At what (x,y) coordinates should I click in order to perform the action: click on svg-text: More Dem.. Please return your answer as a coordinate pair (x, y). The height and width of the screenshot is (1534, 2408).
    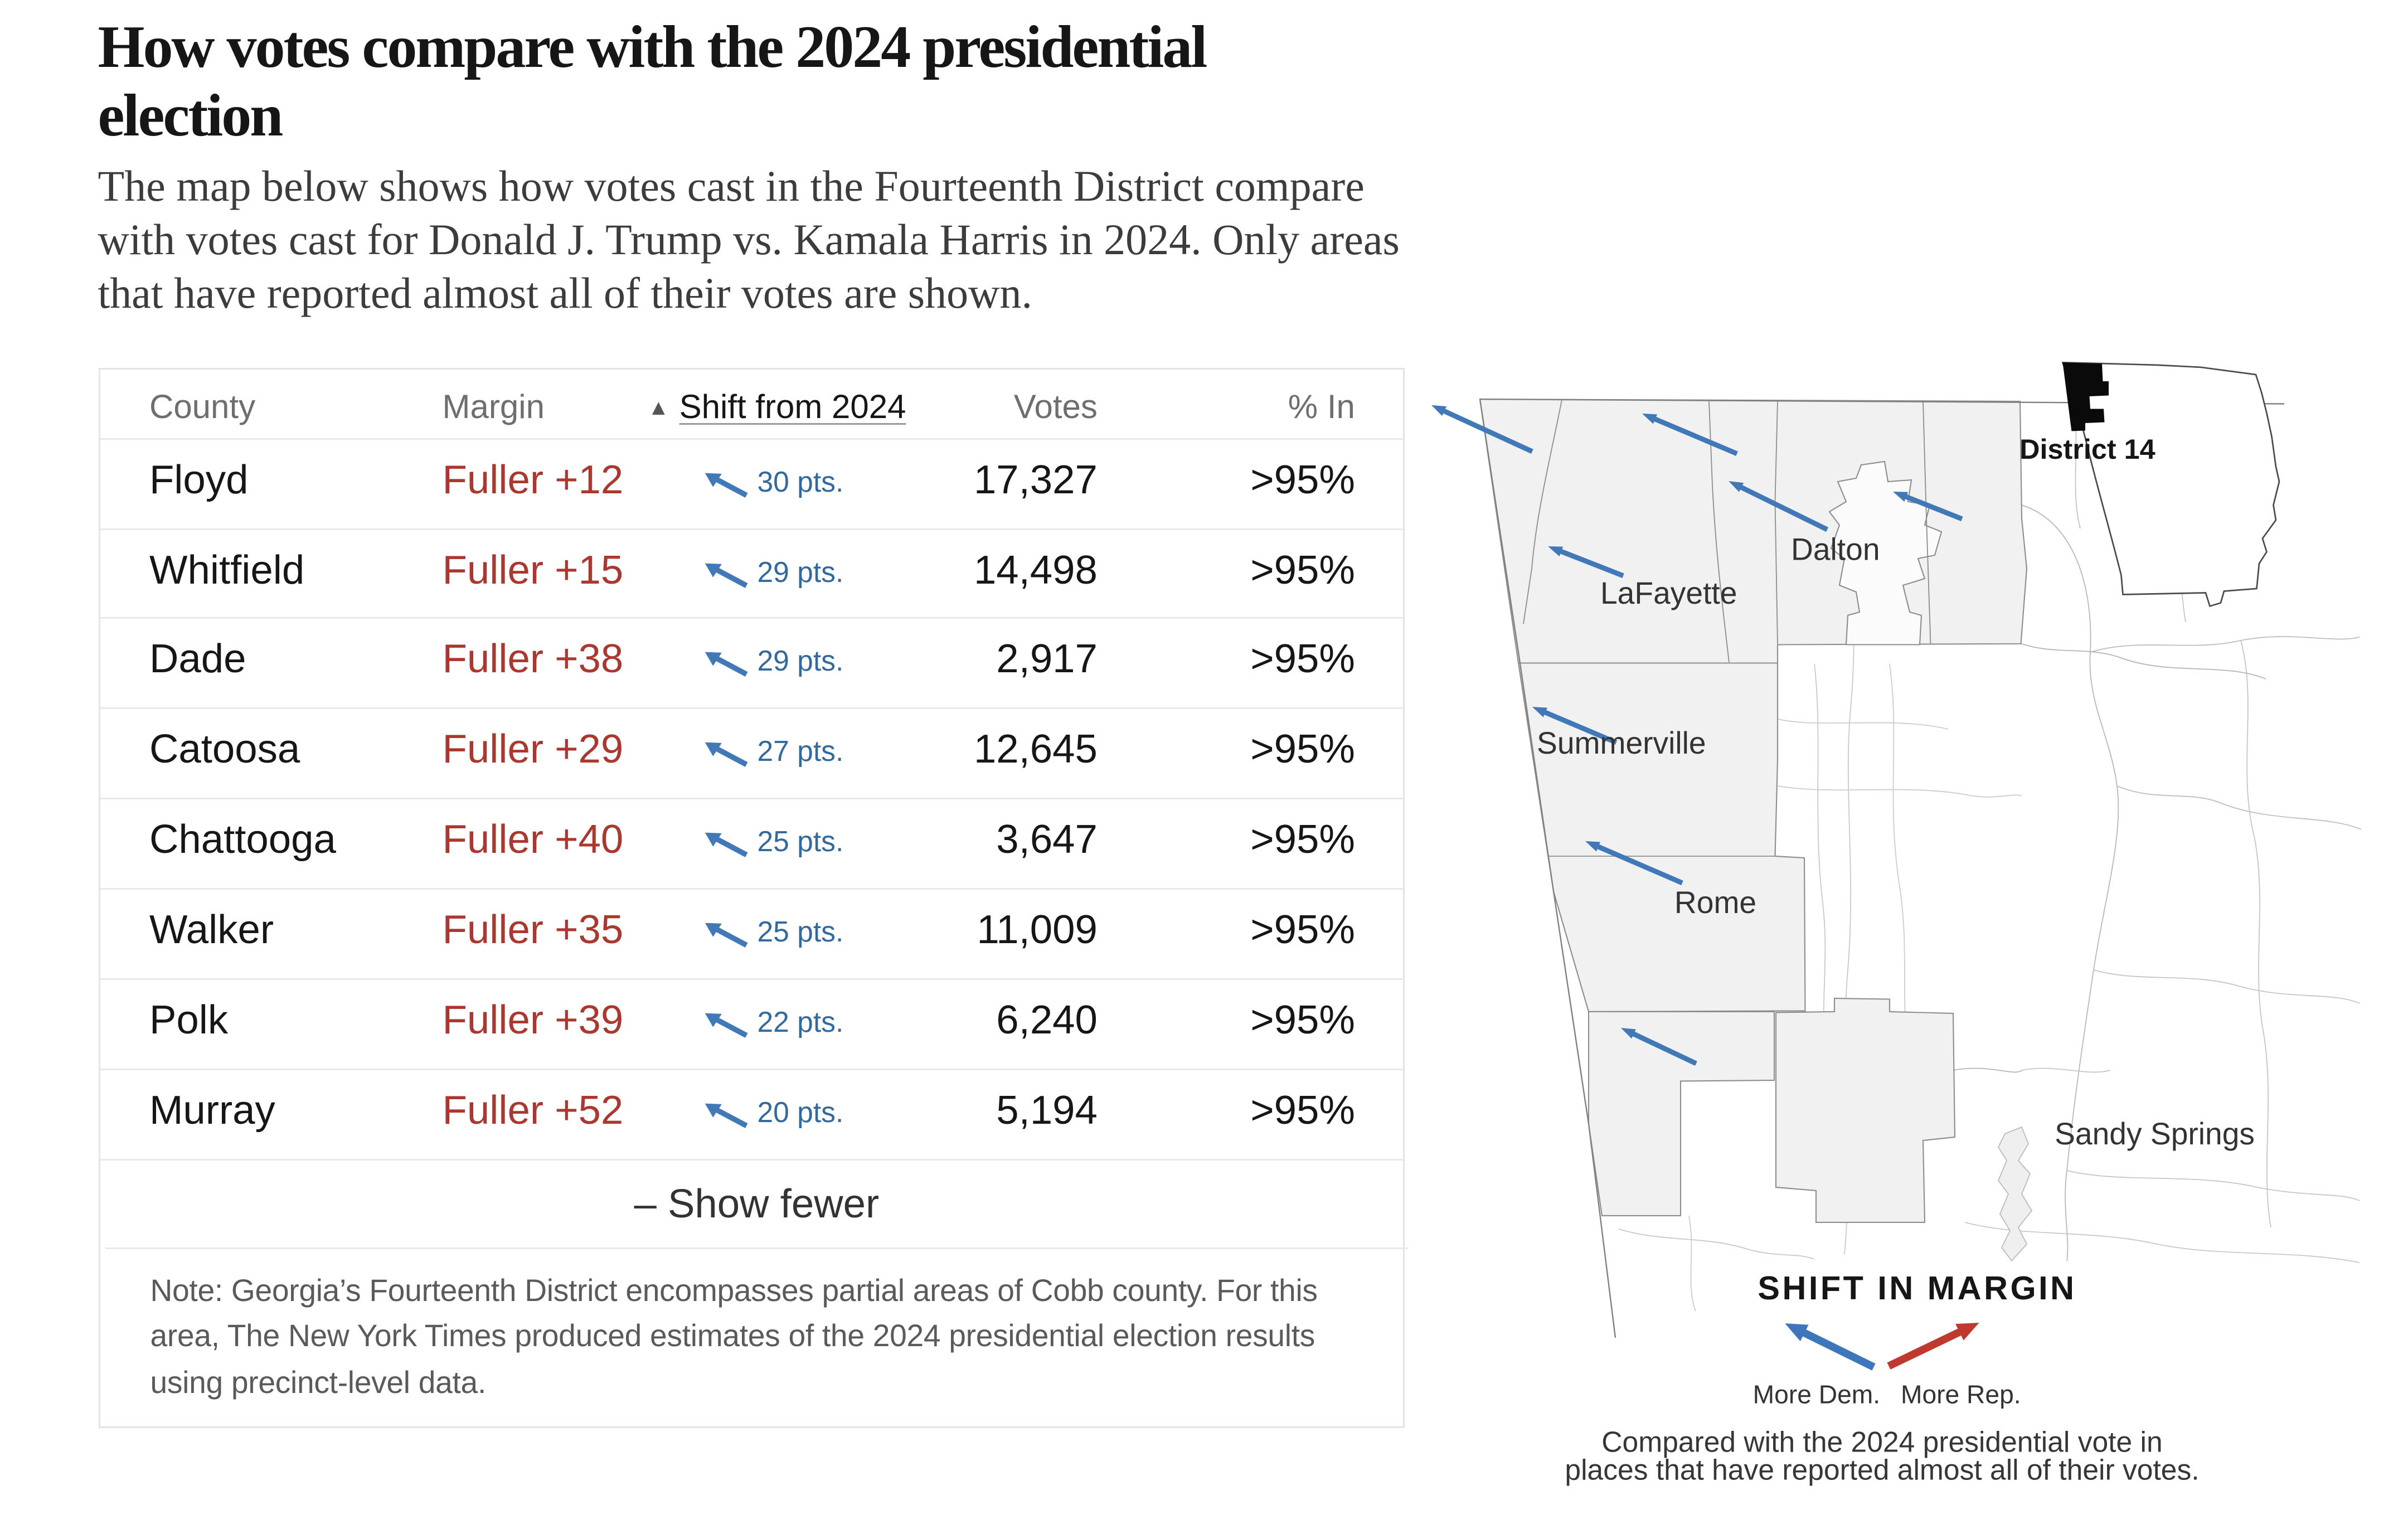
    Looking at the image, I should click on (1816, 1394).